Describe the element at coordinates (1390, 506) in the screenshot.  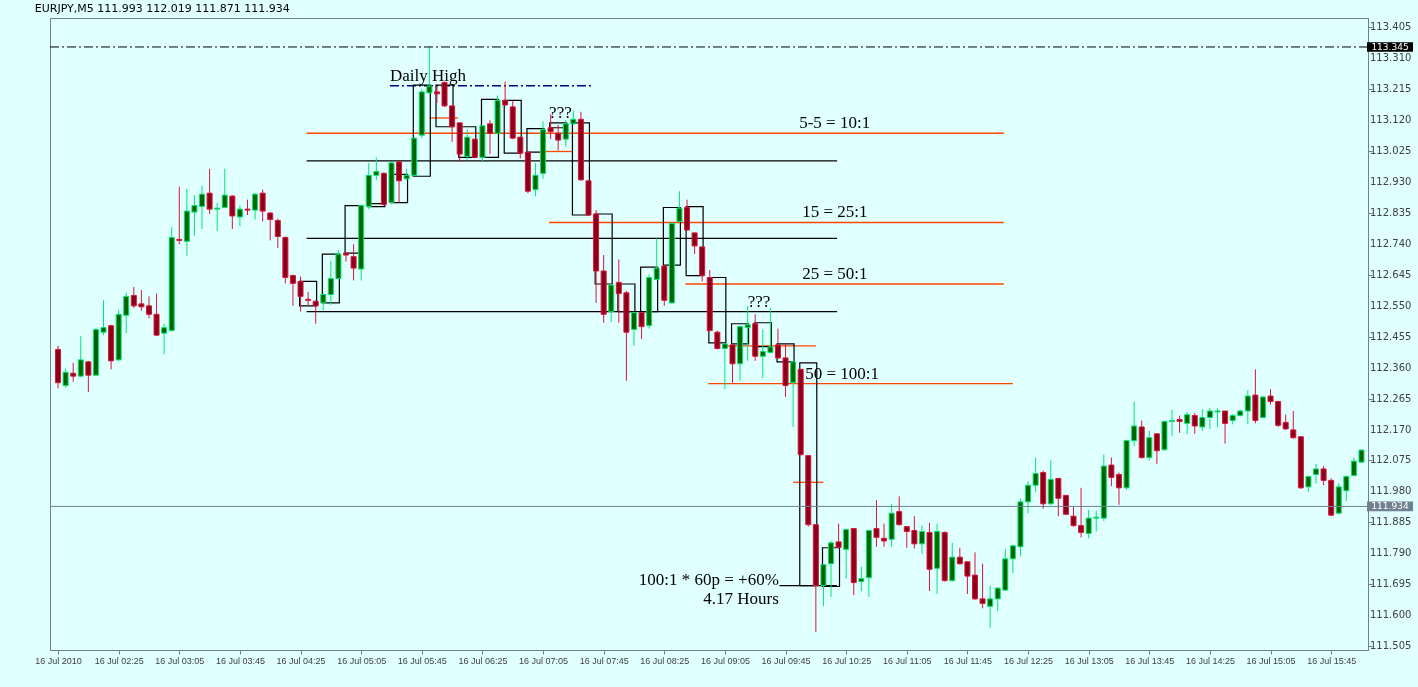
I see `ref-line-label: 111.934` at that location.